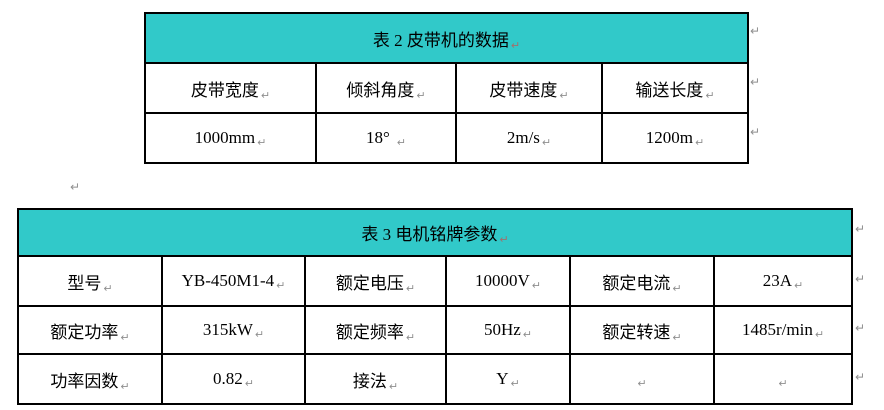 The image size is (884, 410). I want to click on value-cell: 1200m ↵, so click(675, 138).